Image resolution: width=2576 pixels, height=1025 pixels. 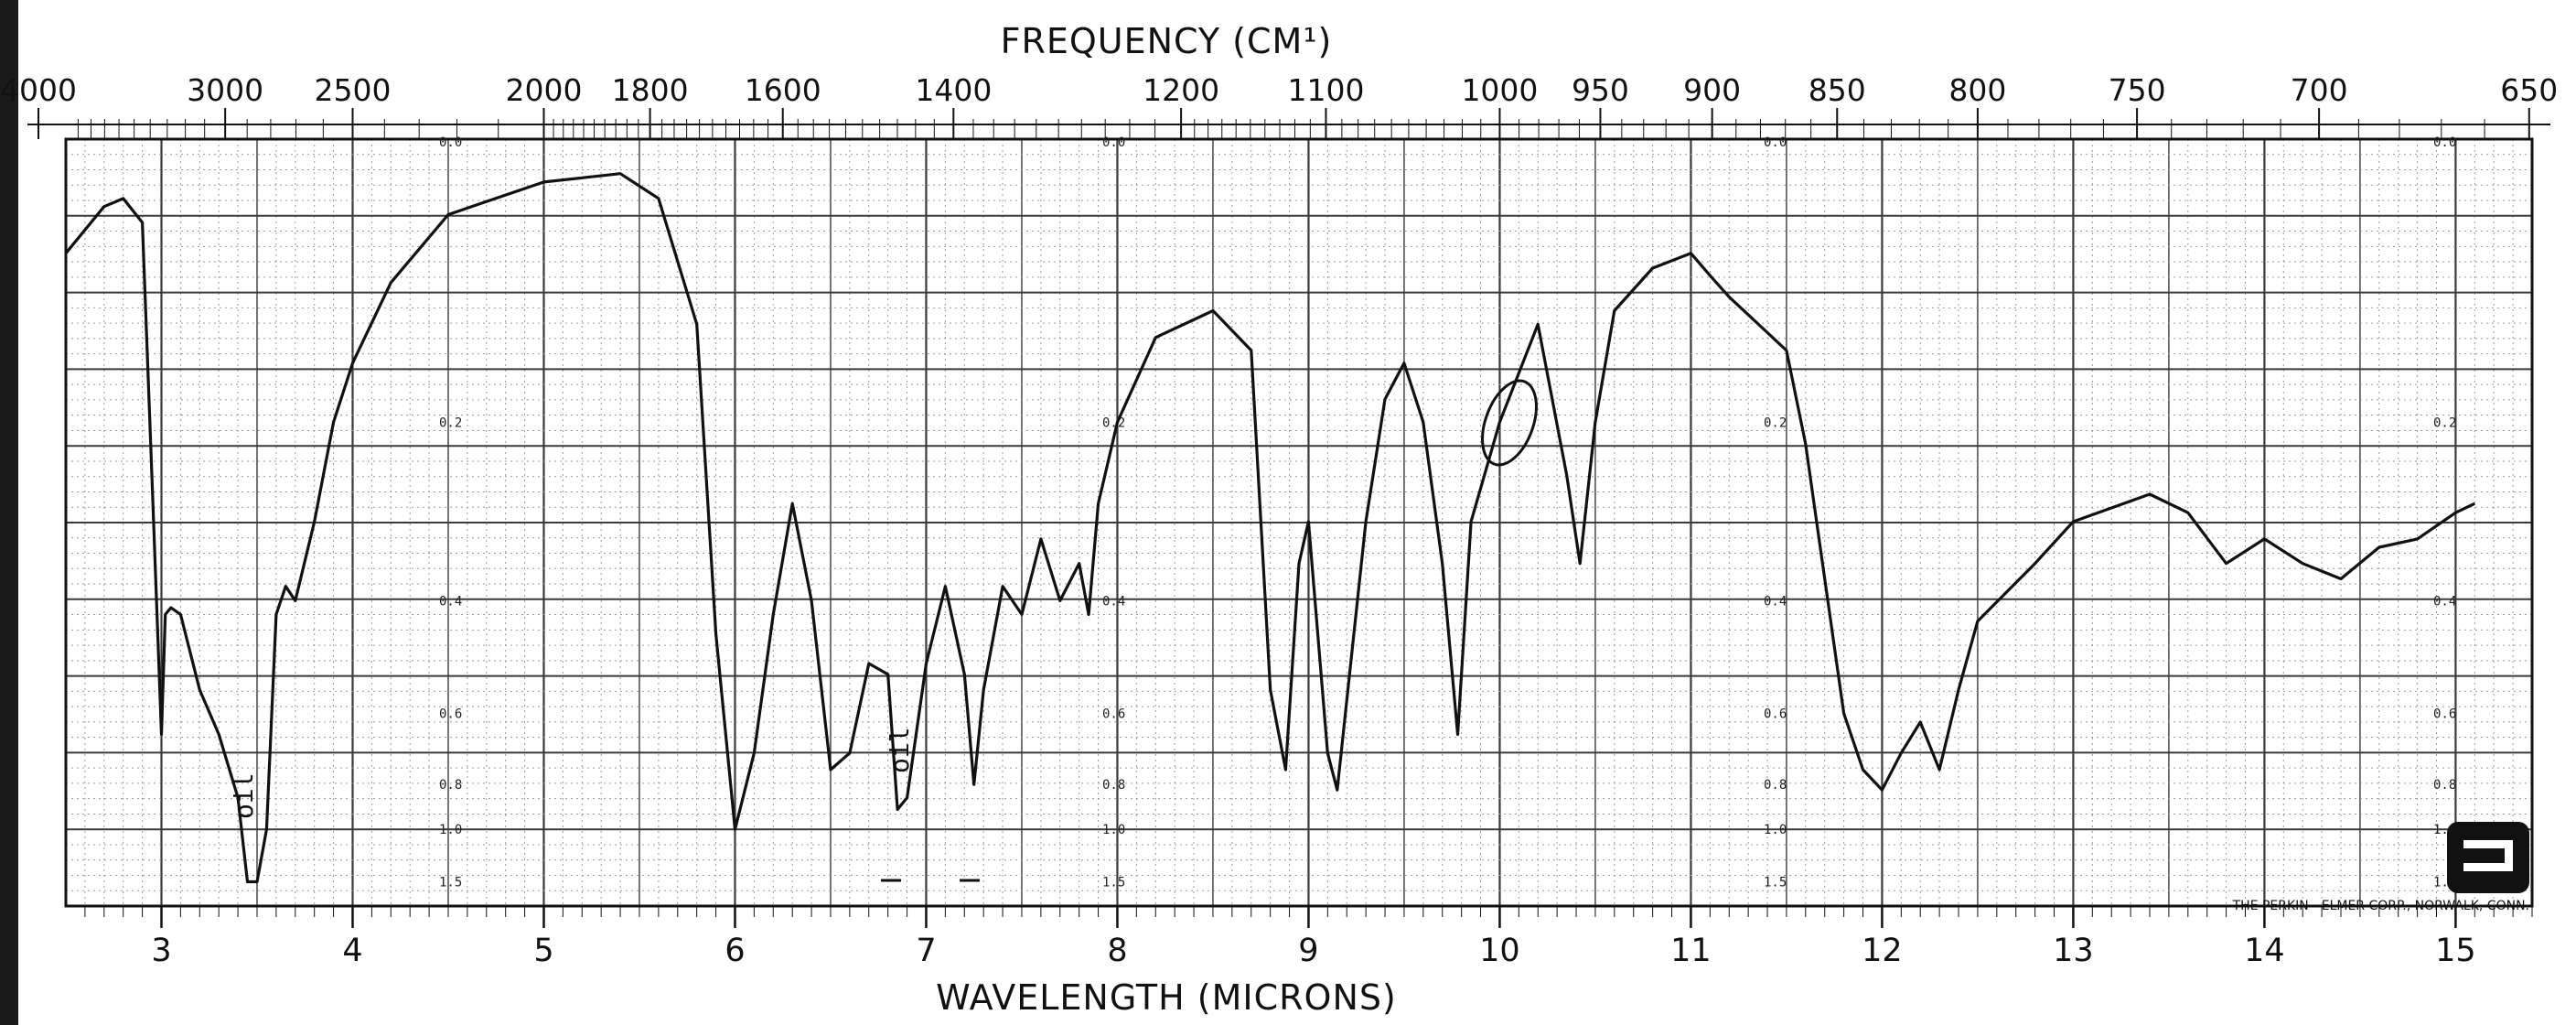 What do you see at coordinates (1117, 951) in the screenshot?
I see `bottom-tick-label: 8` at bounding box center [1117, 951].